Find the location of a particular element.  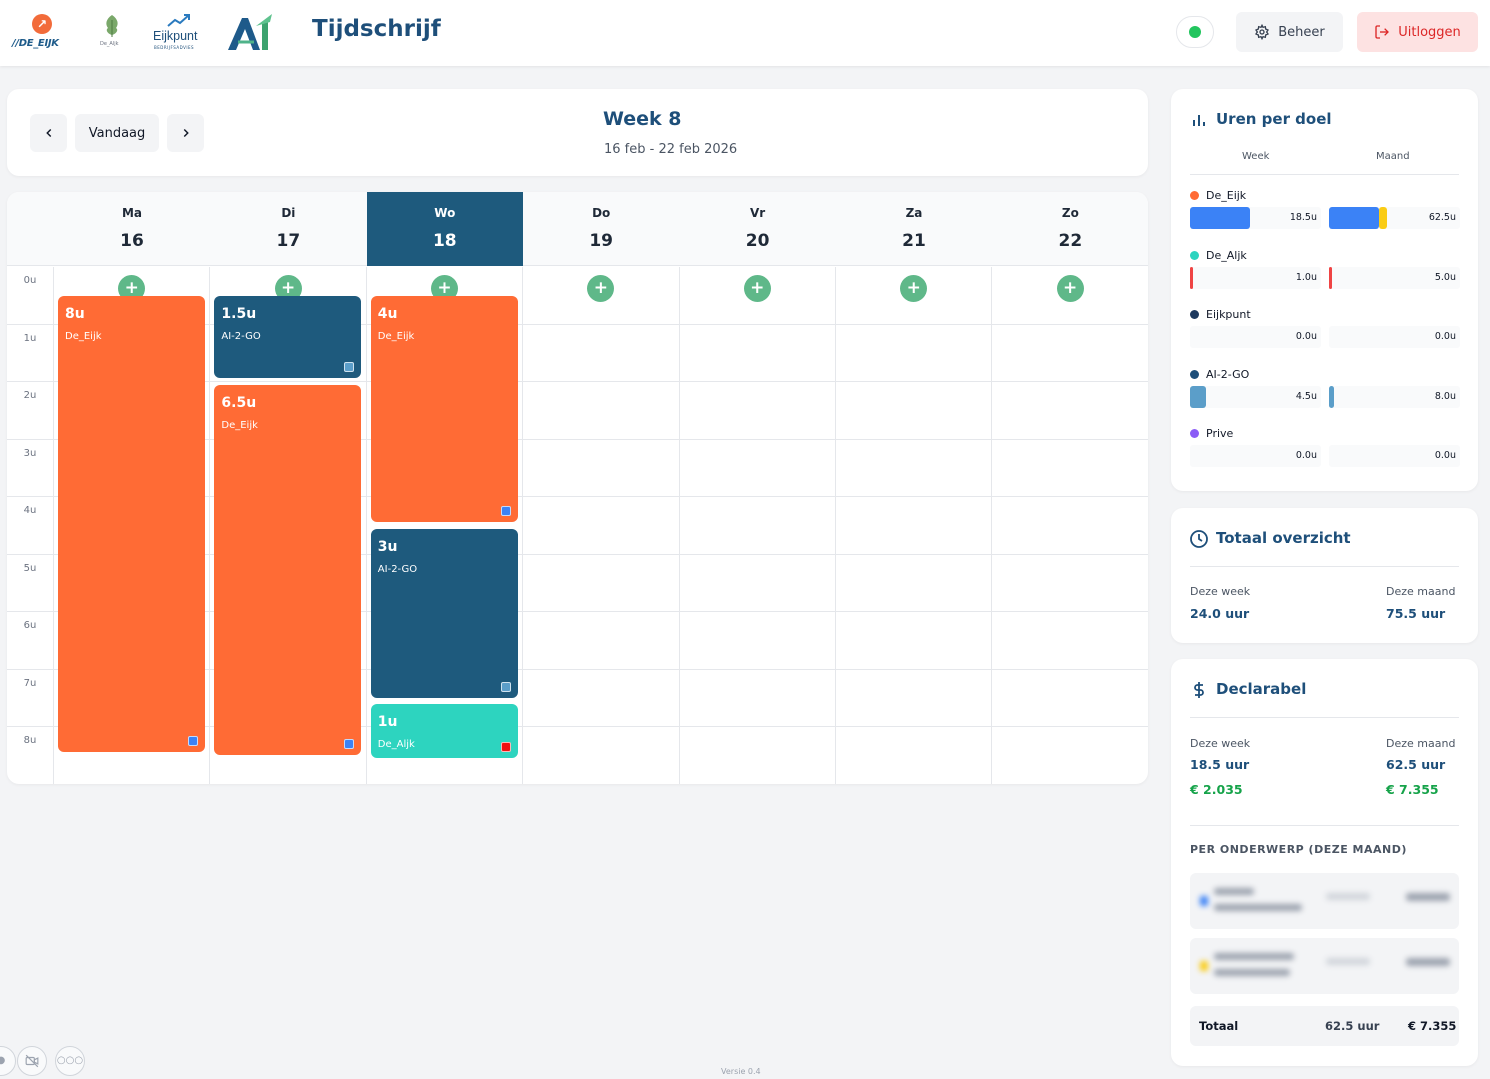

hour-label: 1u is located at coordinates (30, 338).